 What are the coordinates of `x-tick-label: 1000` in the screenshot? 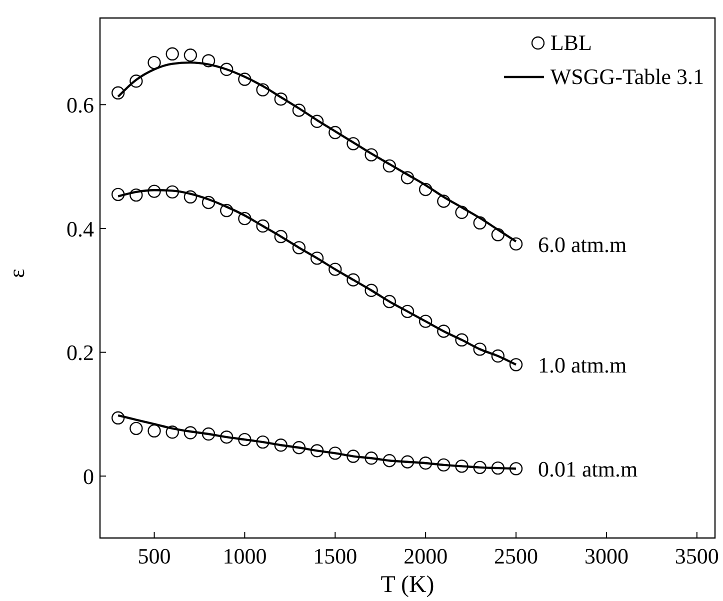 It's located at (244, 556).